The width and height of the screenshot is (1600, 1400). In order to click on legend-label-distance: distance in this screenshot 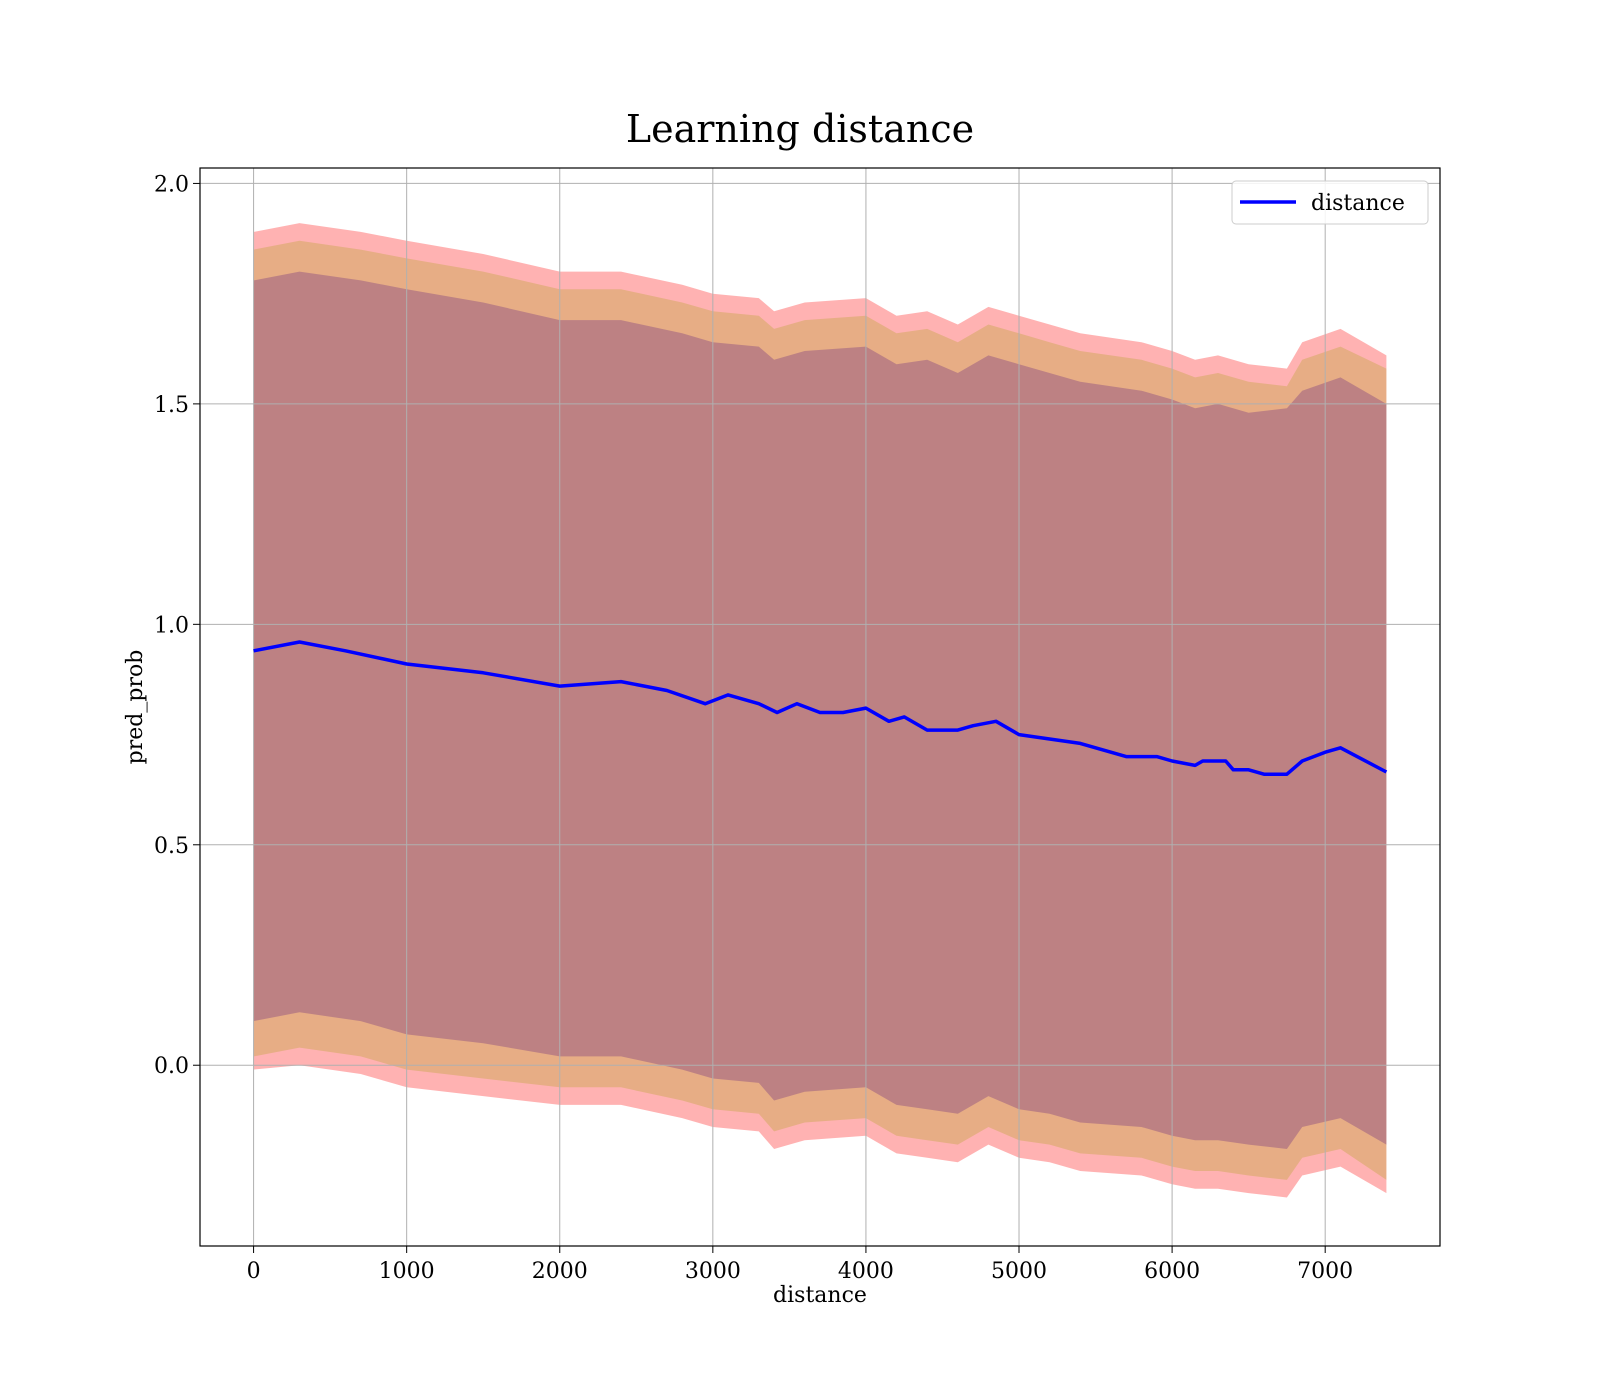, I will do `click(1358, 203)`.